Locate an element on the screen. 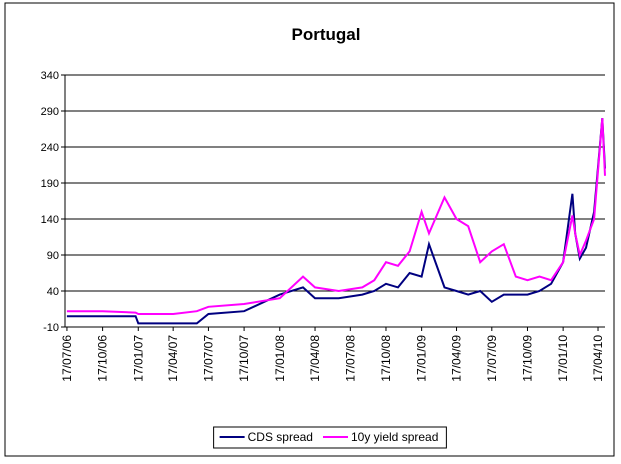 The width and height of the screenshot is (621, 464). x-tick-label: 17/07/09 is located at coordinates (492, 358).